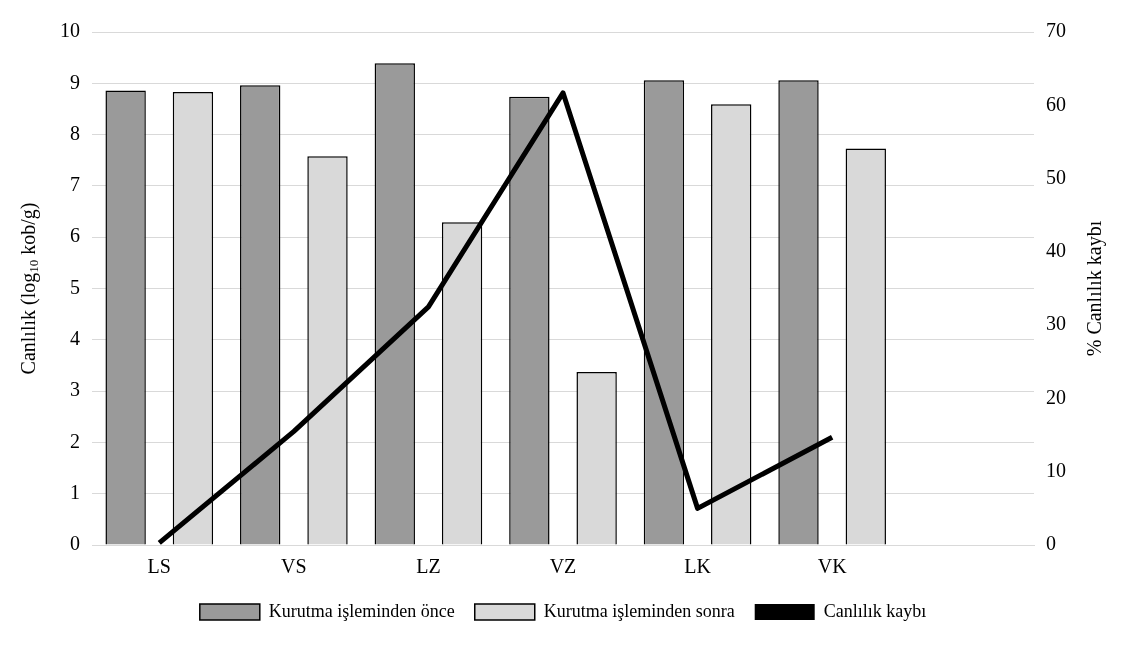  What do you see at coordinates (75, 81) in the screenshot?
I see `y-tick-label: 9` at bounding box center [75, 81].